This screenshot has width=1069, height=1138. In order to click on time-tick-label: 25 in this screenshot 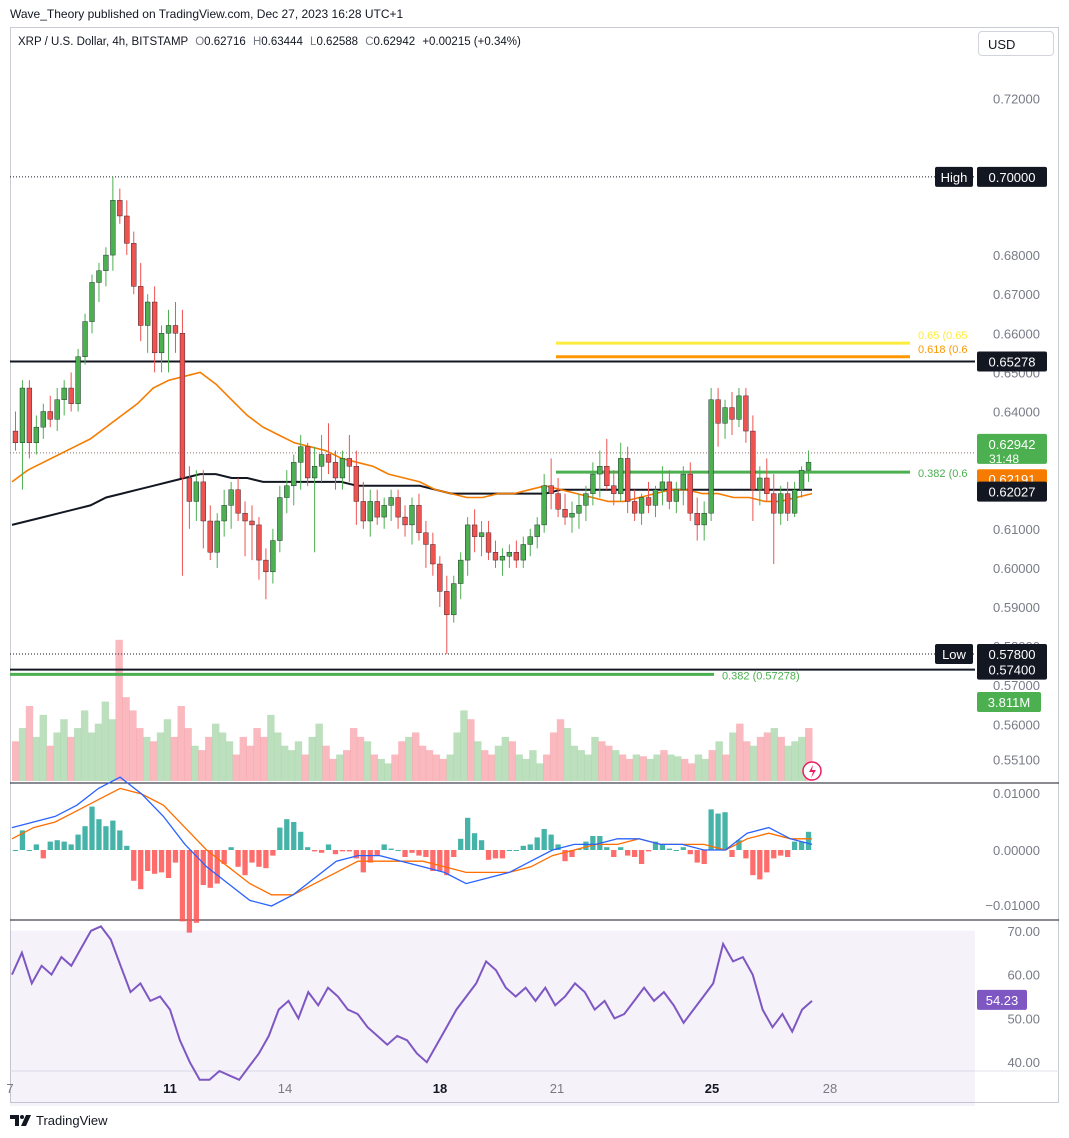, I will do `click(712, 1088)`.